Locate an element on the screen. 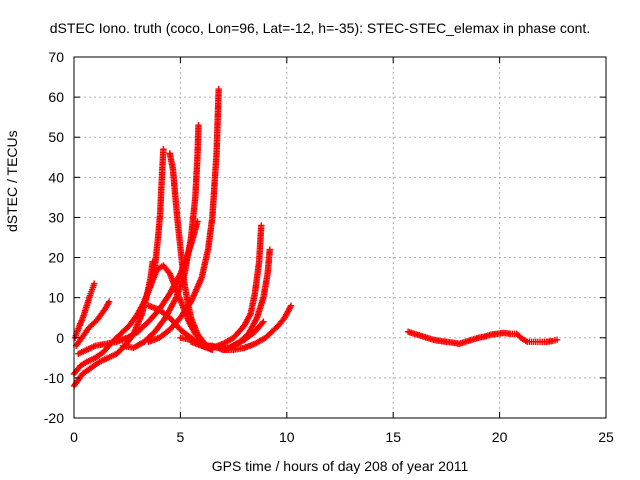  y-tick-label: 30 is located at coordinates (56, 217).